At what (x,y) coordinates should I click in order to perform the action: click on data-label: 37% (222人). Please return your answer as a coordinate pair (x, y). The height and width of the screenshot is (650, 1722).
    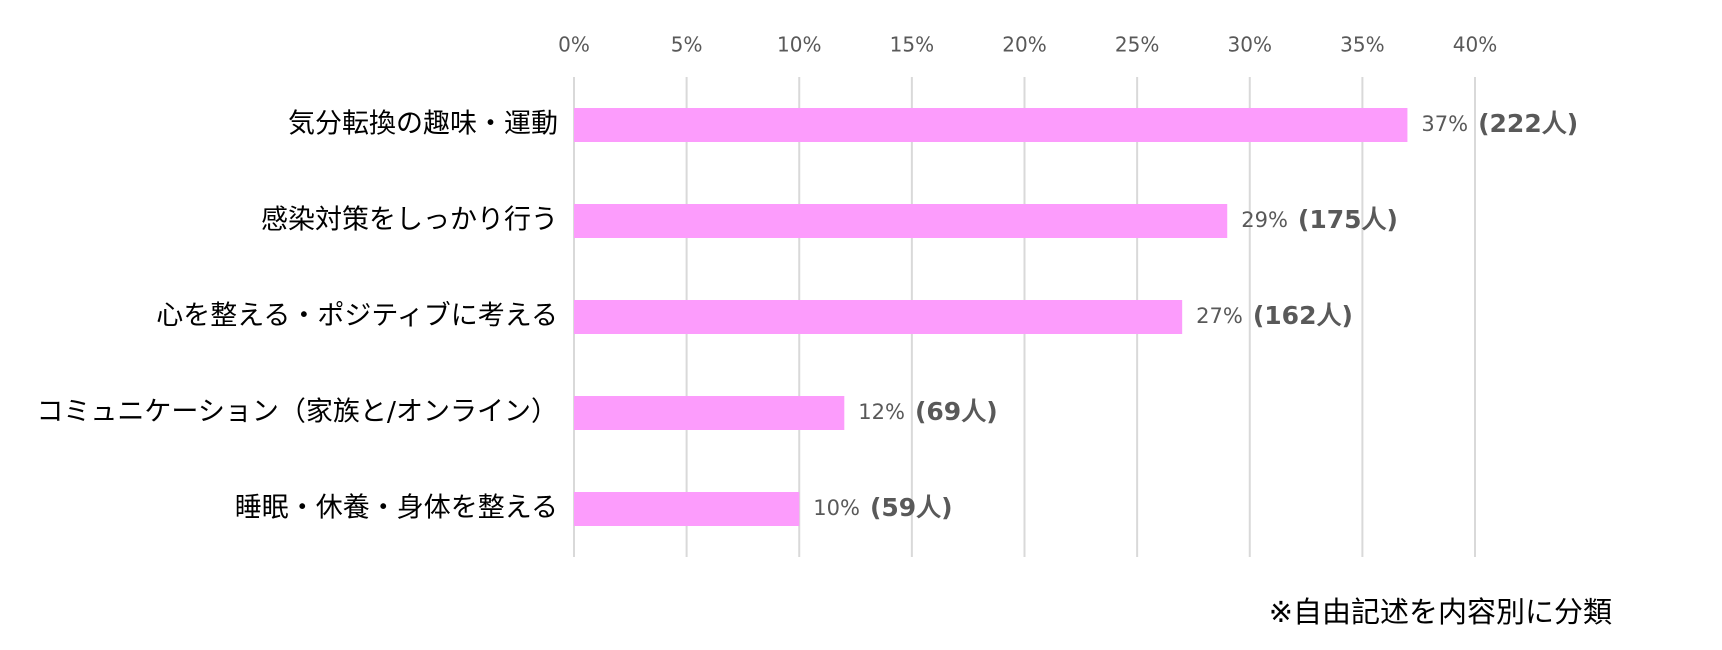
    Looking at the image, I should click on (1499, 123).